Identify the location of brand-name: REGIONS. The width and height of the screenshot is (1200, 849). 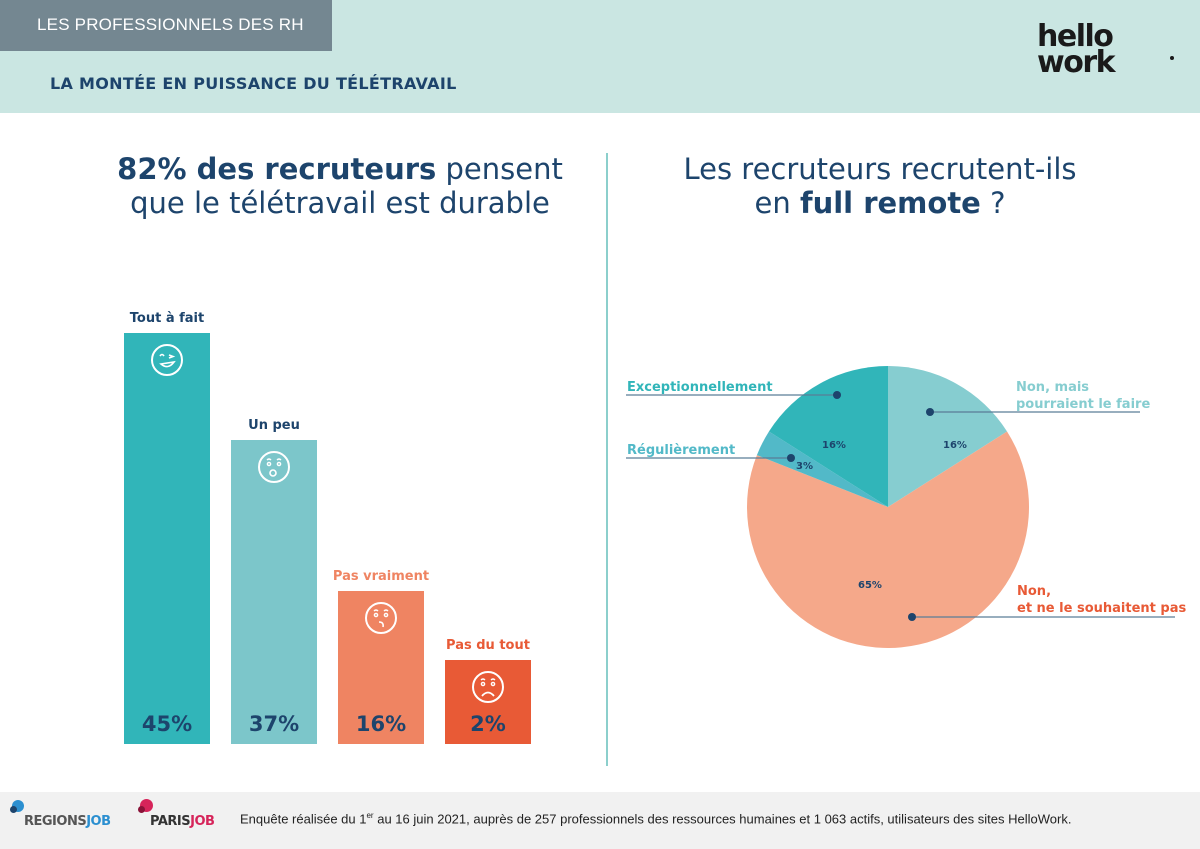
(55, 821).